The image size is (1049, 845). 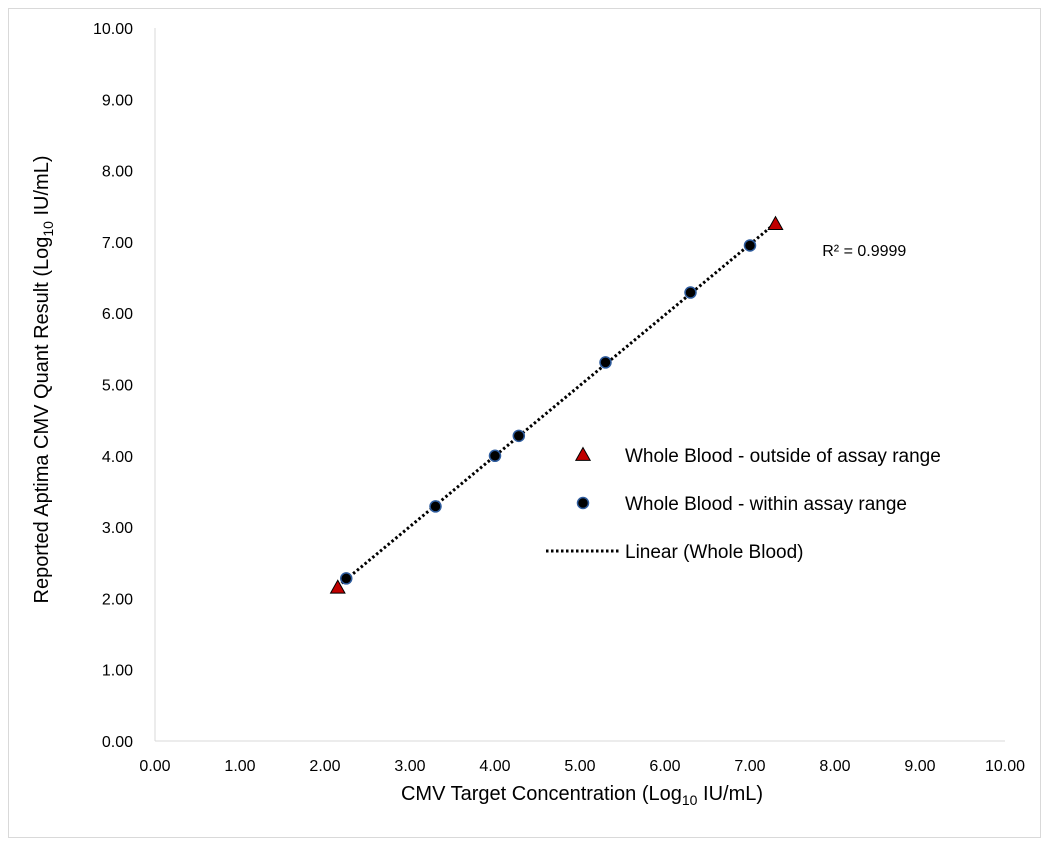 I want to click on x-tick-label: 9.00, so click(x=919, y=766).